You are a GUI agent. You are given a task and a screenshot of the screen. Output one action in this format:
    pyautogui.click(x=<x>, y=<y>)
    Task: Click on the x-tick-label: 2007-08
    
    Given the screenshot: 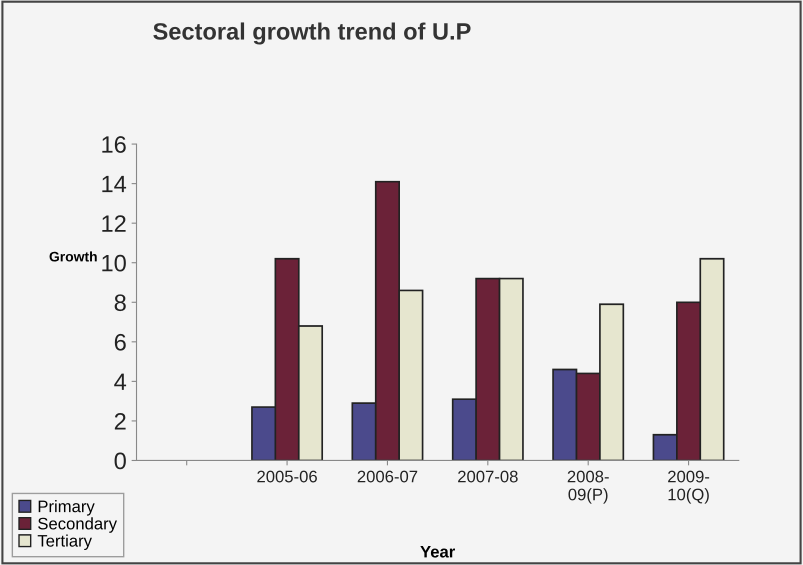 What is the action you would take?
    pyautogui.click(x=488, y=476)
    